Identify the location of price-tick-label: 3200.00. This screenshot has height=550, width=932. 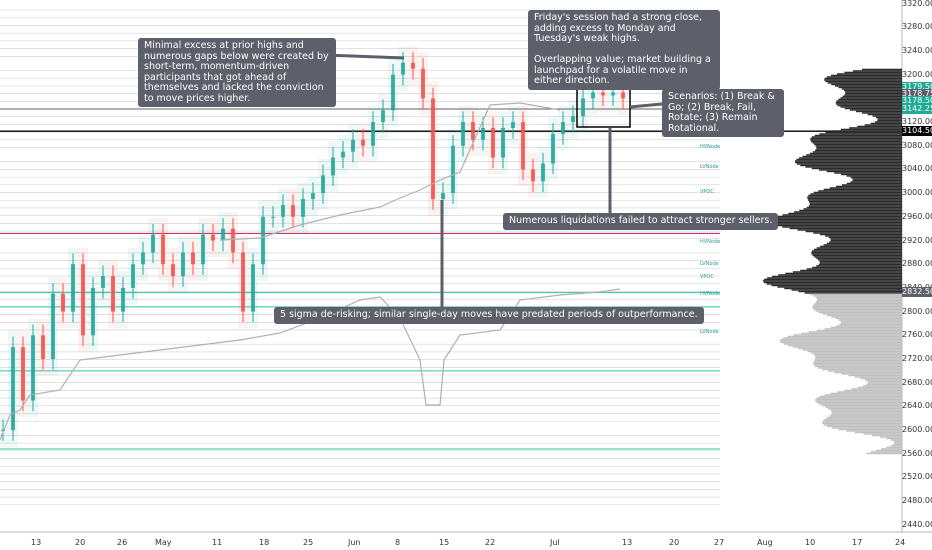
(917, 74).